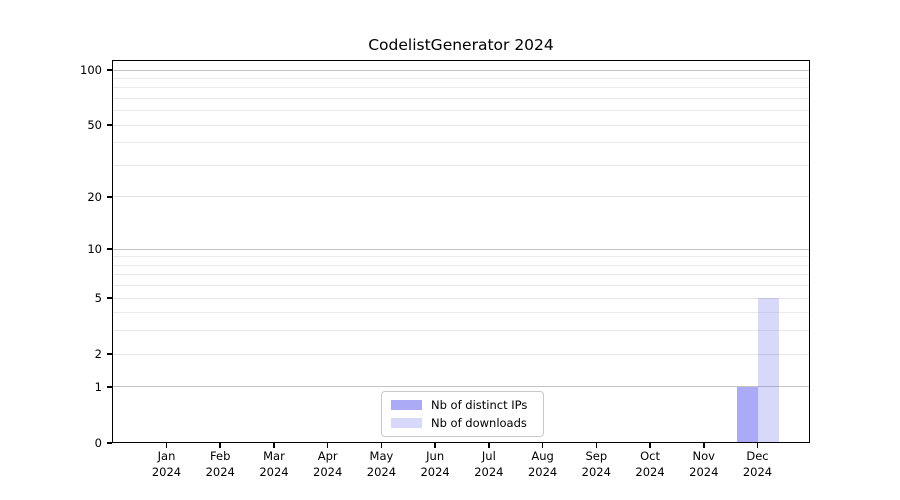 The width and height of the screenshot is (900, 500). Describe the element at coordinates (489, 464) in the screenshot. I see `x-tick-label-jul-2024: Jul 2024` at that location.